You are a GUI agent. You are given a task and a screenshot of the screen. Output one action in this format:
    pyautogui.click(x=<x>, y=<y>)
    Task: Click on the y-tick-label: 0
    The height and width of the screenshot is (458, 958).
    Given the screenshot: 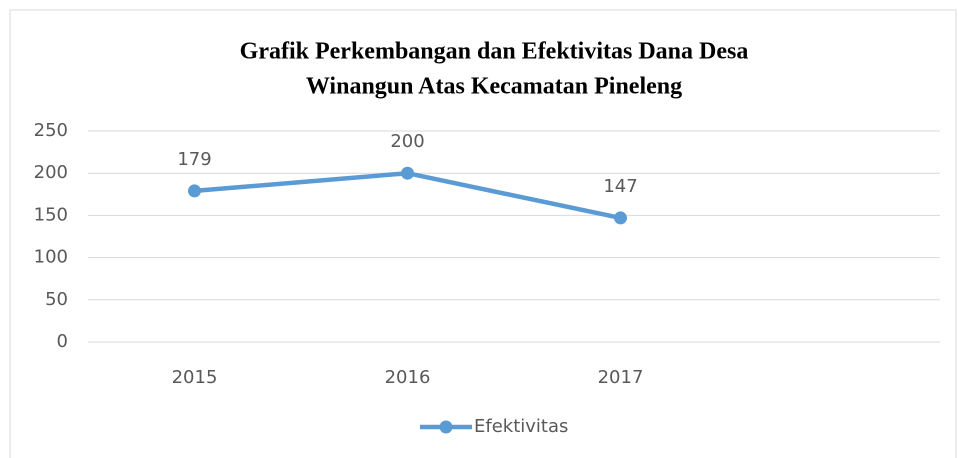 What is the action you would take?
    pyautogui.click(x=62, y=341)
    